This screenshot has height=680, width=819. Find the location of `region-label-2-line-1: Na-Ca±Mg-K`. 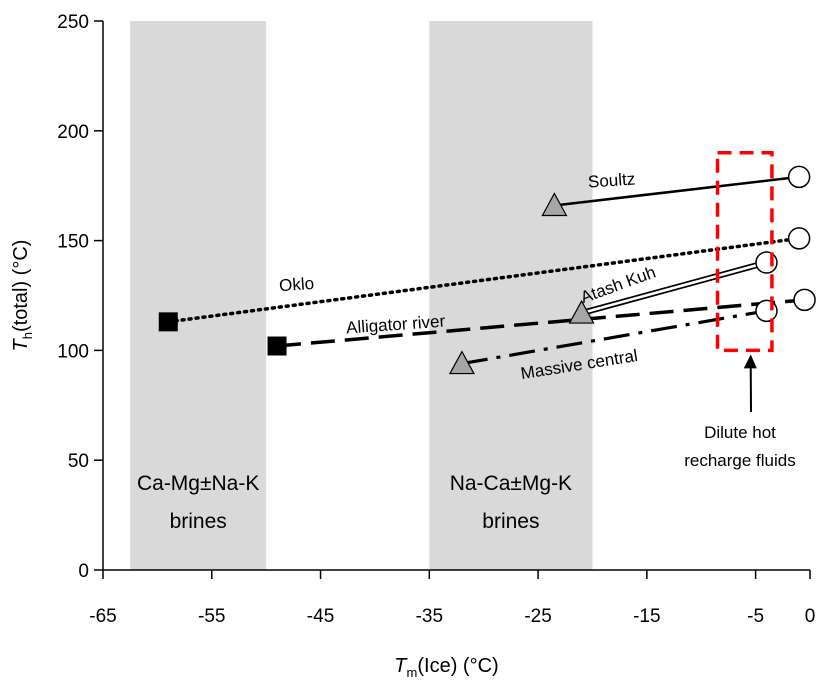

region-label-2-line-1: Na-Ca±Mg-K is located at coordinates (511, 483).